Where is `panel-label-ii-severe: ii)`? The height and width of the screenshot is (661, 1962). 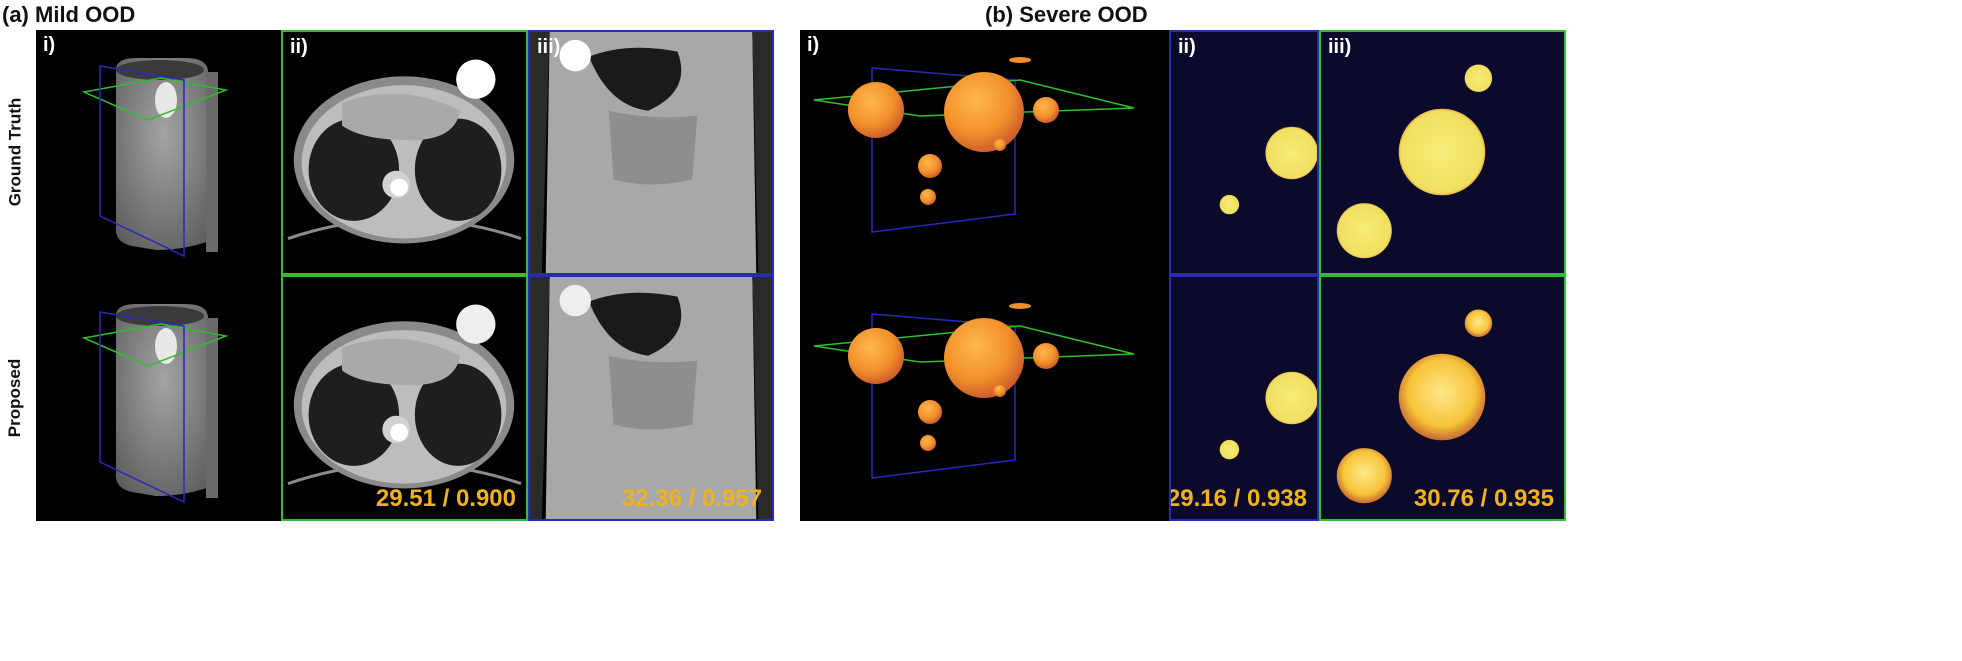 panel-label-ii-severe: ii) is located at coordinates (1187, 47).